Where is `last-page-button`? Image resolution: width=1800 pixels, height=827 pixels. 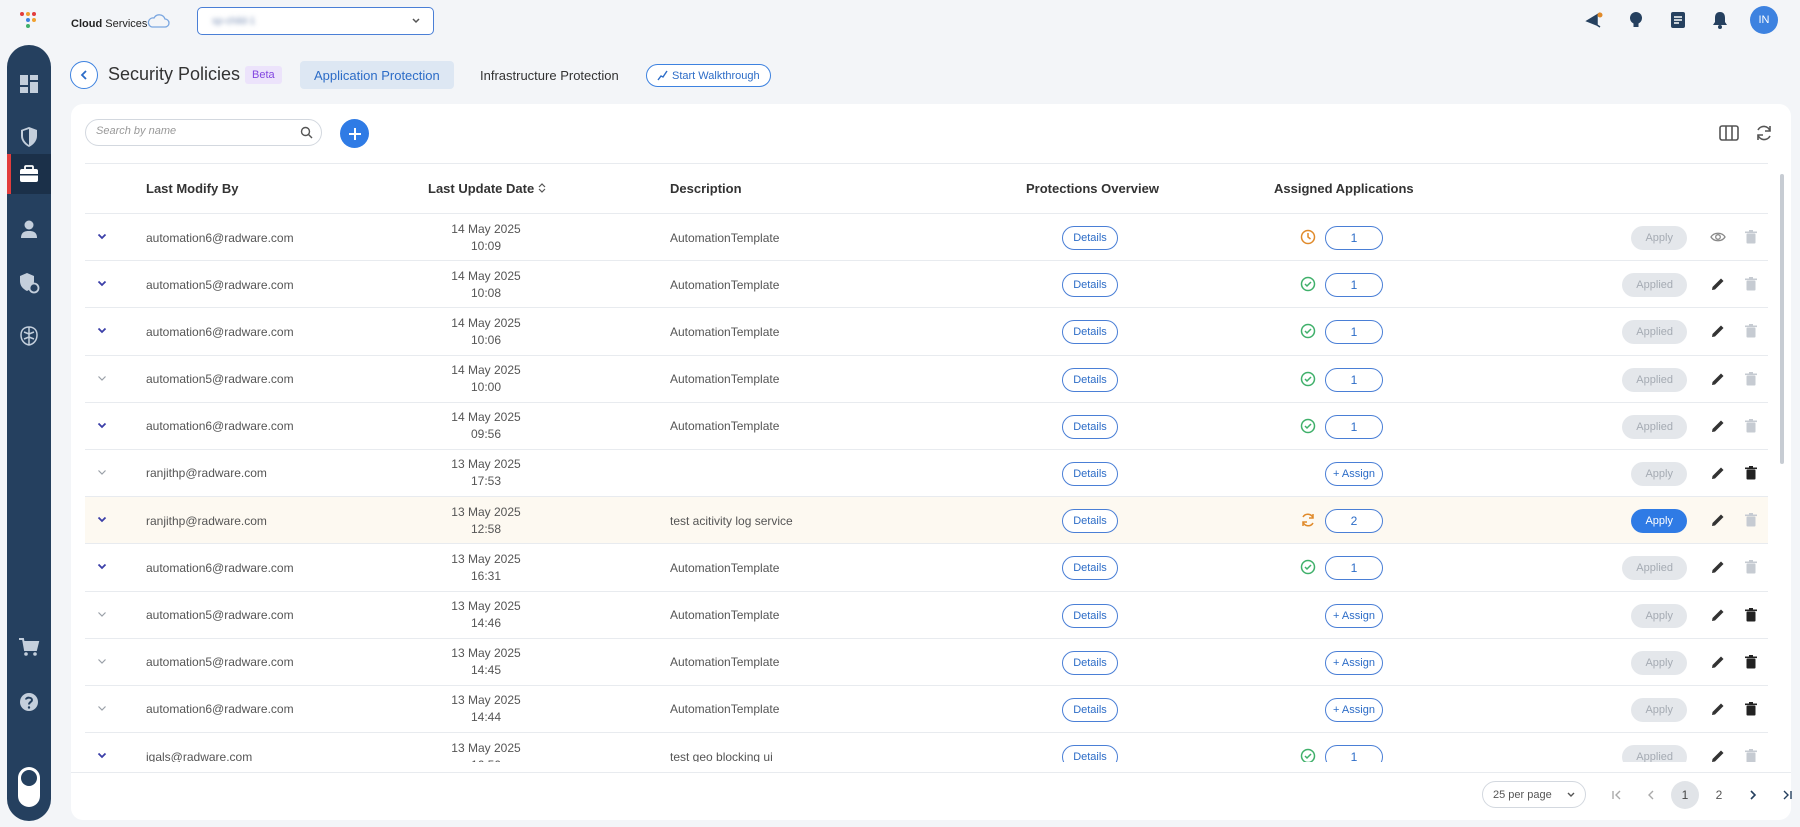
last-page-button is located at coordinates (1786, 795).